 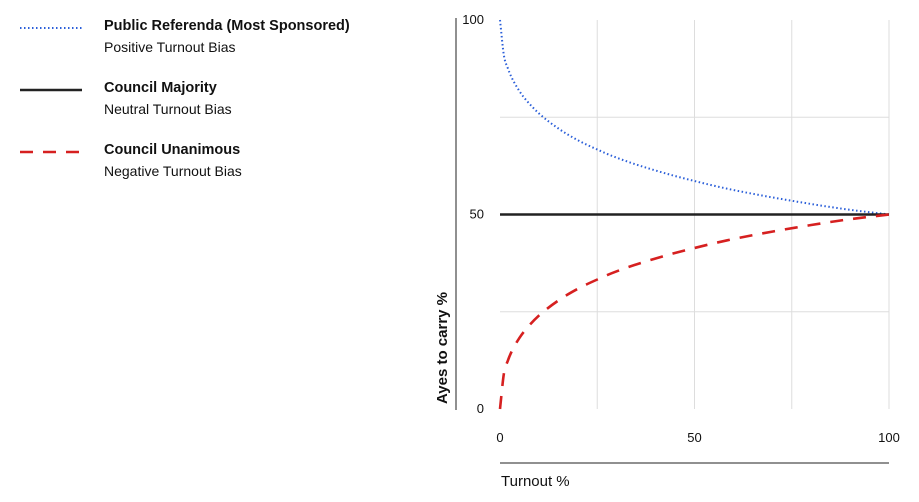 I want to click on legend-item-council-unanimous: Council Unanimous Negative Turnout Bias, so click(x=210, y=173).